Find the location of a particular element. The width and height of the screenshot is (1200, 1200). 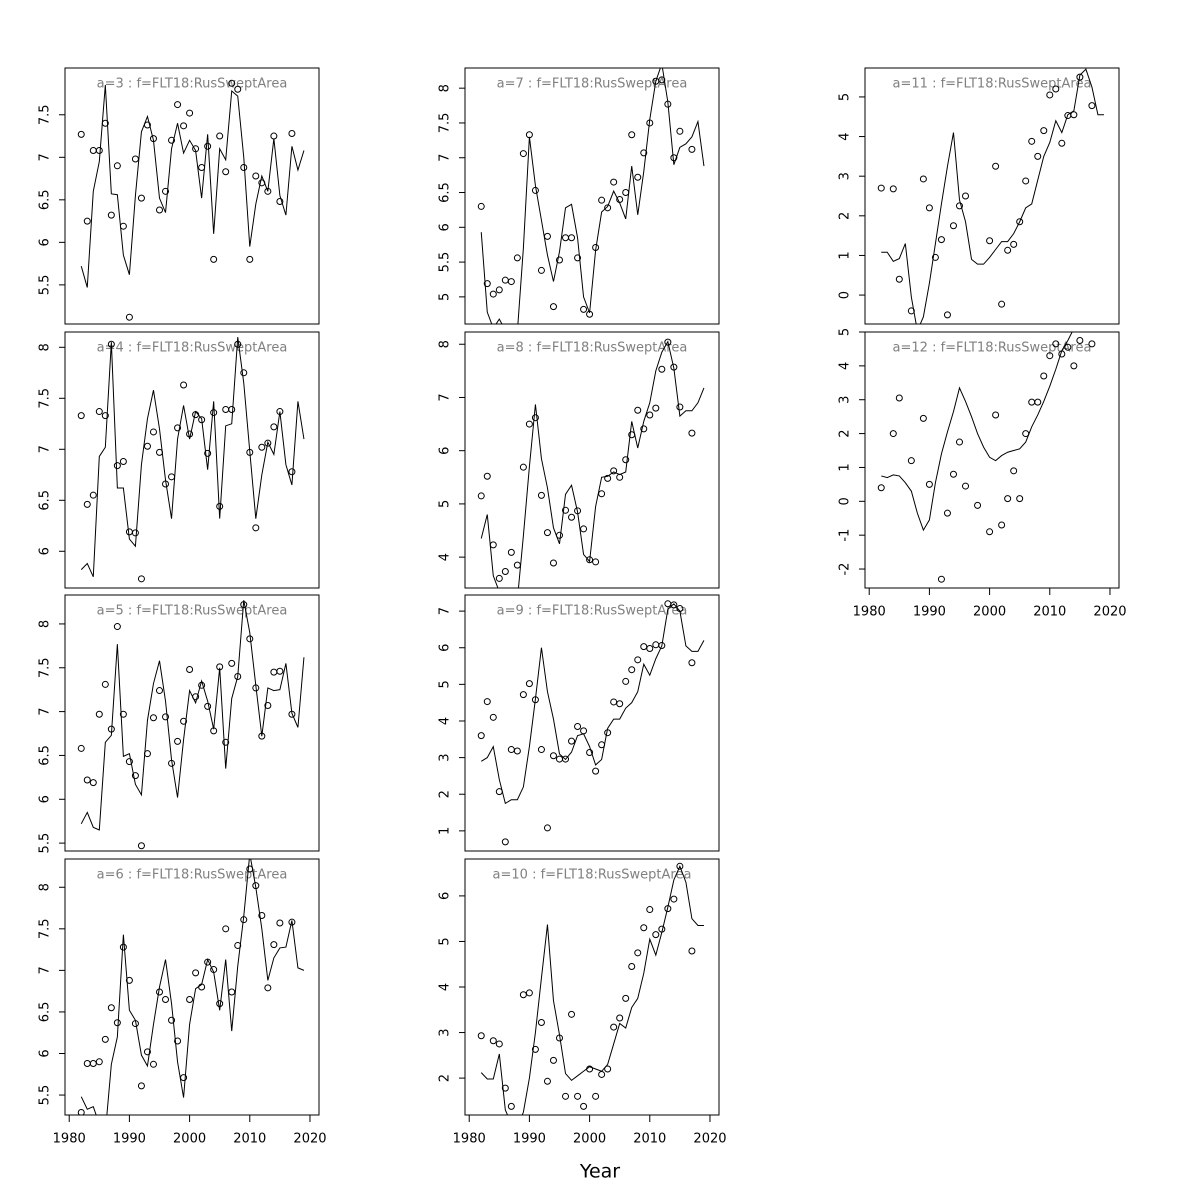

y-tick-label: 4 is located at coordinates (445, 721).